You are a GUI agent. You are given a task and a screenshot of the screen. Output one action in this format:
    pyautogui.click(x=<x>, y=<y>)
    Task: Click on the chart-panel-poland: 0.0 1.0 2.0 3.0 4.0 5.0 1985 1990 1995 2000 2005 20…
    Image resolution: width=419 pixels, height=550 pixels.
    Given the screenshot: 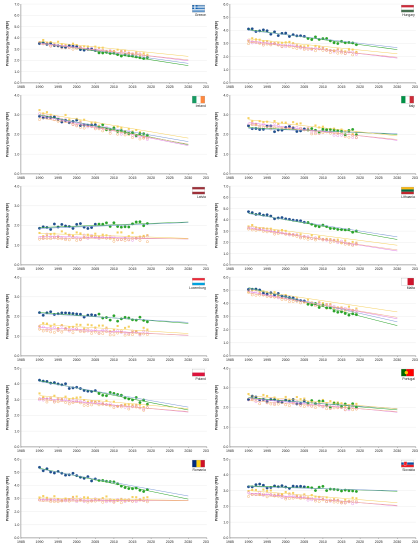 What is the action you would take?
    pyautogui.click(x=107, y=409)
    